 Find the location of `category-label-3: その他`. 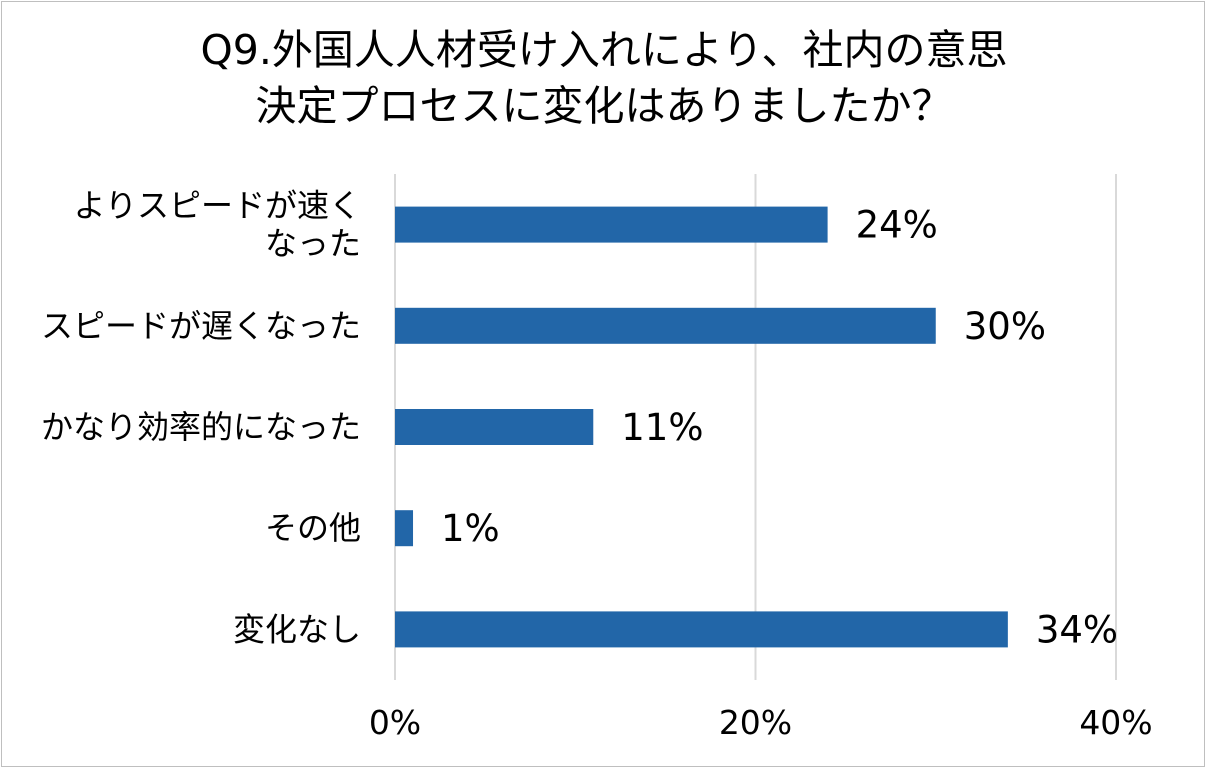

category-label-3: その他 is located at coordinates (313, 528).